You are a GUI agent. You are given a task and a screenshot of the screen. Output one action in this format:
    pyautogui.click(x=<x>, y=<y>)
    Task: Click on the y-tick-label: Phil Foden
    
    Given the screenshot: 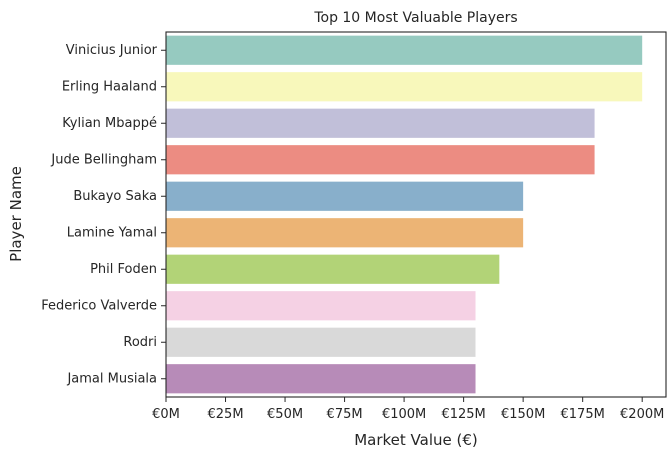 What is the action you would take?
    pyautogui.click(x=123, y=269)
    